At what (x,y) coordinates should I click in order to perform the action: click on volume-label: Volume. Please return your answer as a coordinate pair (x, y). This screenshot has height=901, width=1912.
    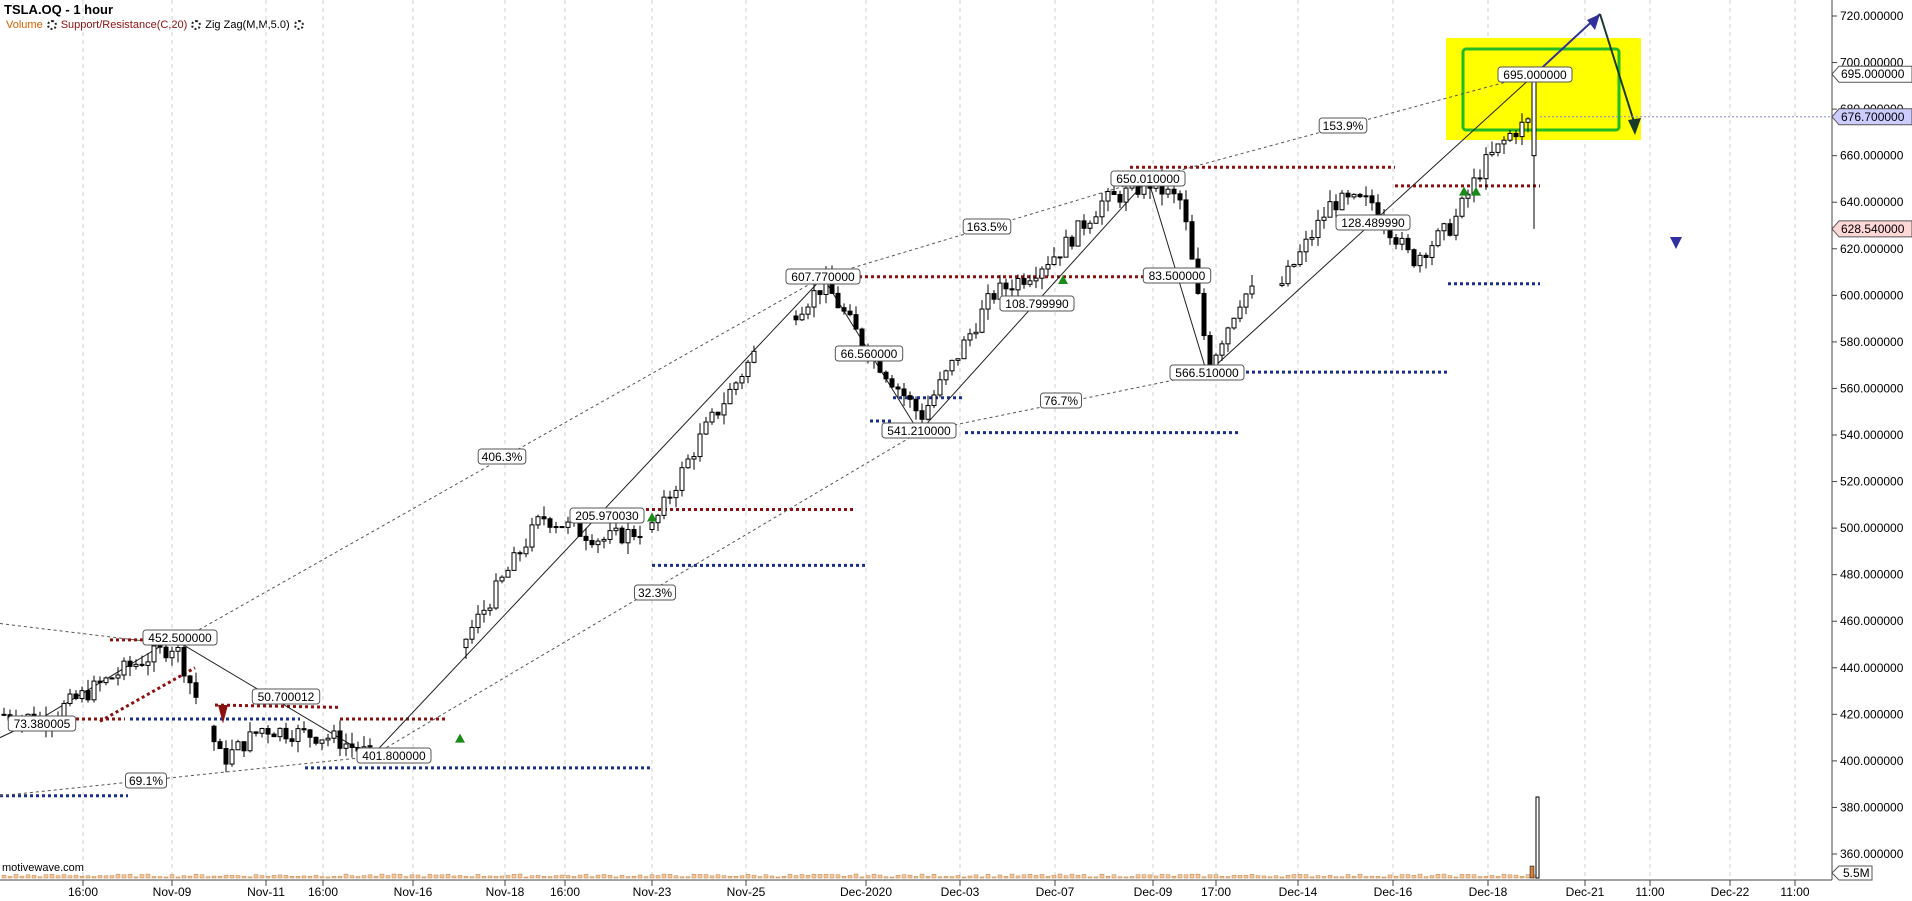
    Looking at the image, I should click on (24, 25).